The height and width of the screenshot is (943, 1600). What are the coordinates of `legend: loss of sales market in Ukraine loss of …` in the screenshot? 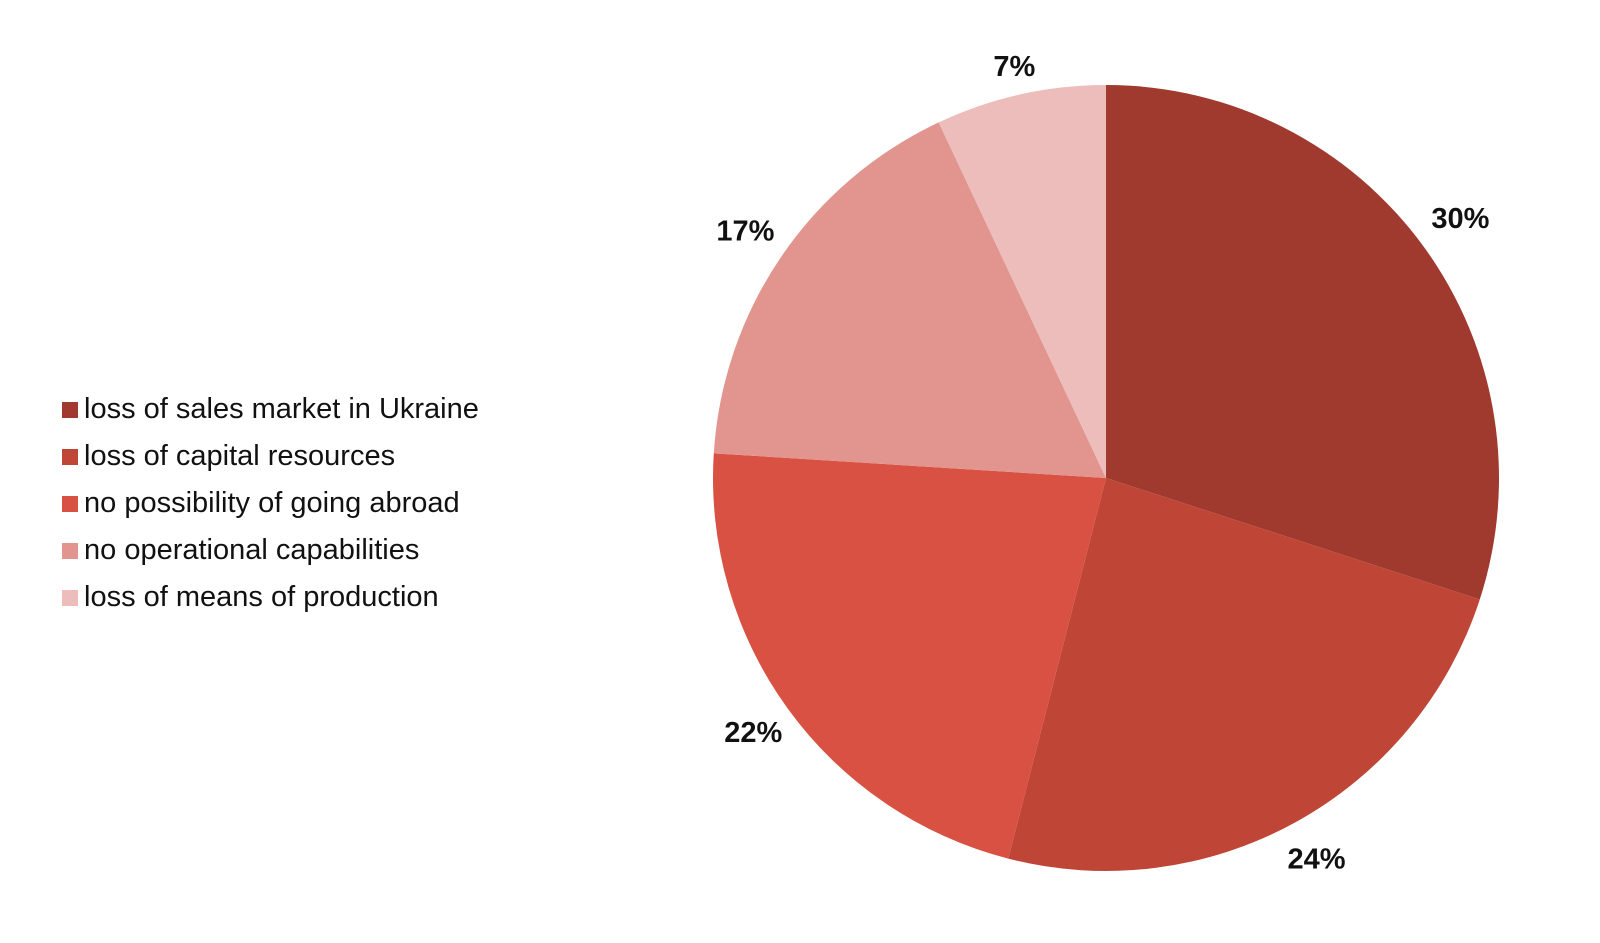 It's located at (270, 503).